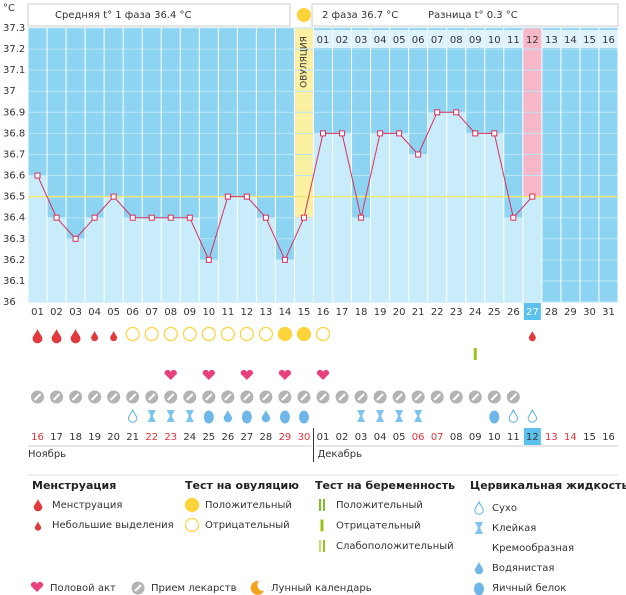 This screenshot has height=595, width=626. What do you see at coordinates (385, 485) in the screenshot?
I see `legend-title: Тест на беременность` at bounding box center [385, 485].